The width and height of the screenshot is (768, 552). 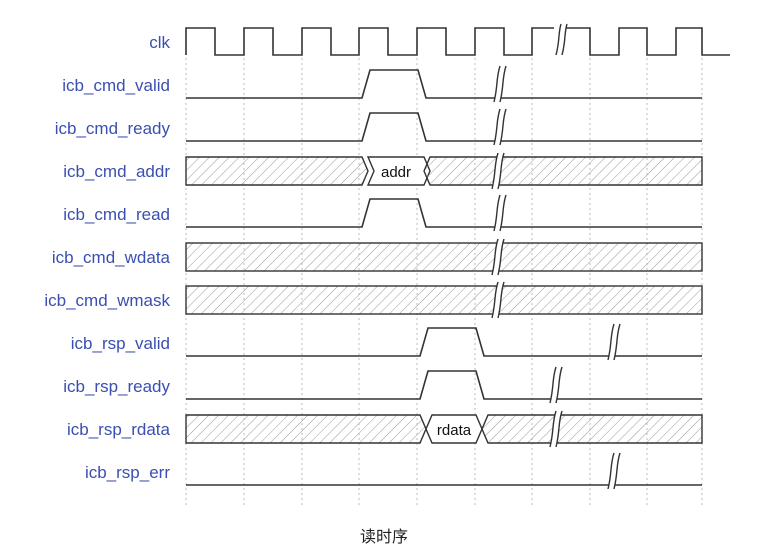 I want to click on icb-cmd-valid-break-mark, so click(x=500, y=84).